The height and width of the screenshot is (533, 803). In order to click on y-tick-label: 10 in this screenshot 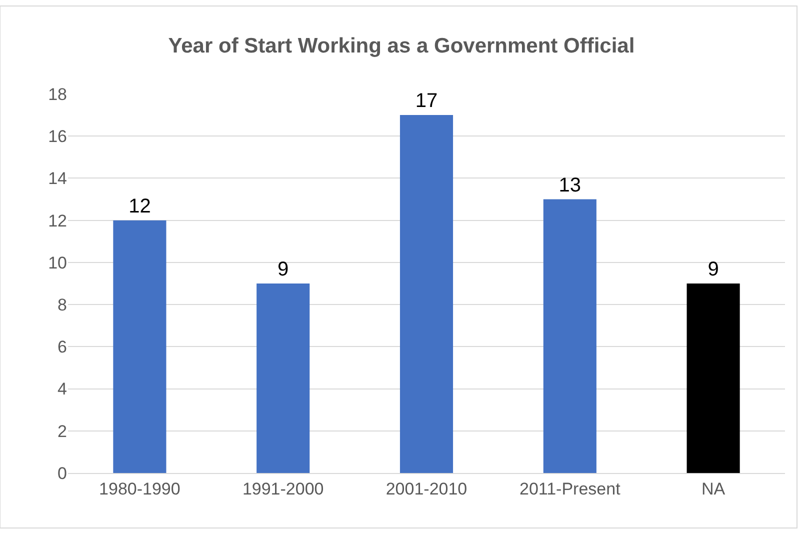, I will do `click(57, 262)`.